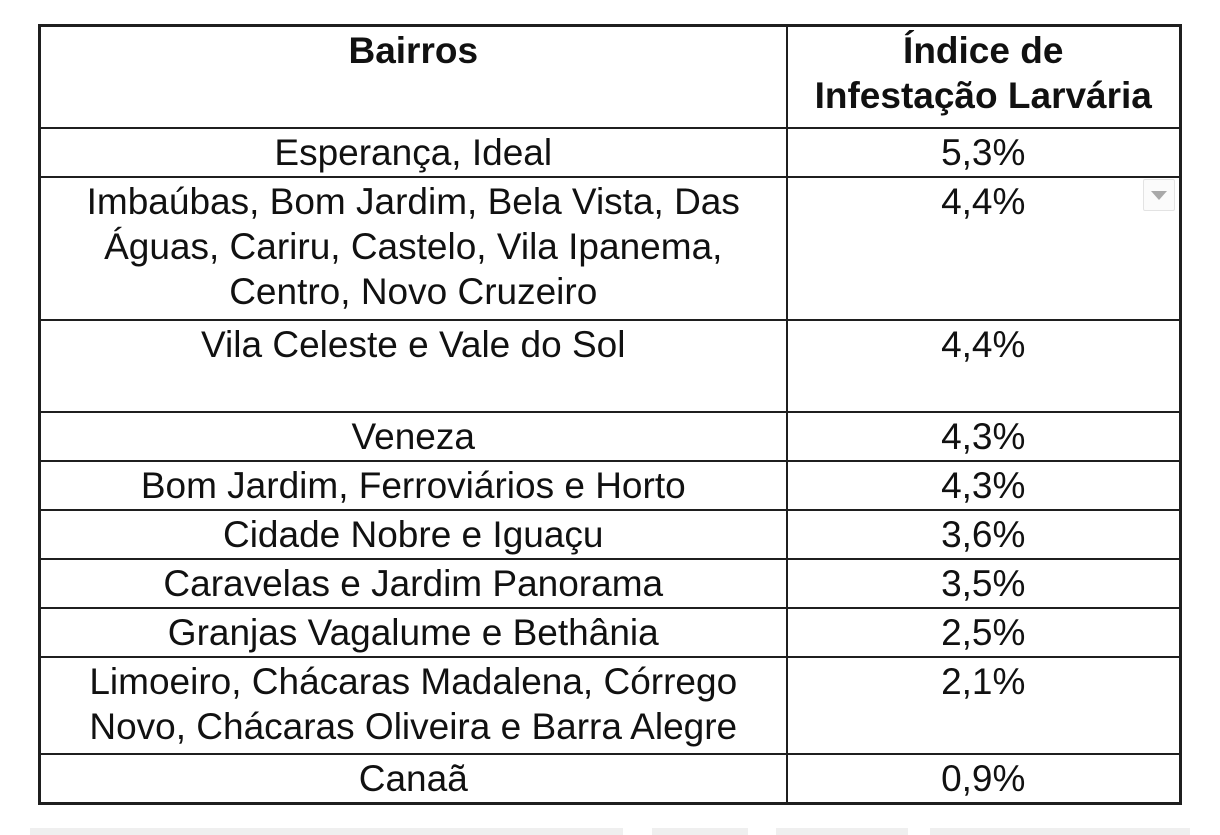 Image resolution: width=1220 pixels, height=835 pixels. What do you see at coordinates (413, 436) in the screenshot?
I see `table-cell-bairros: Veneza` at bounding box center [413, 436].